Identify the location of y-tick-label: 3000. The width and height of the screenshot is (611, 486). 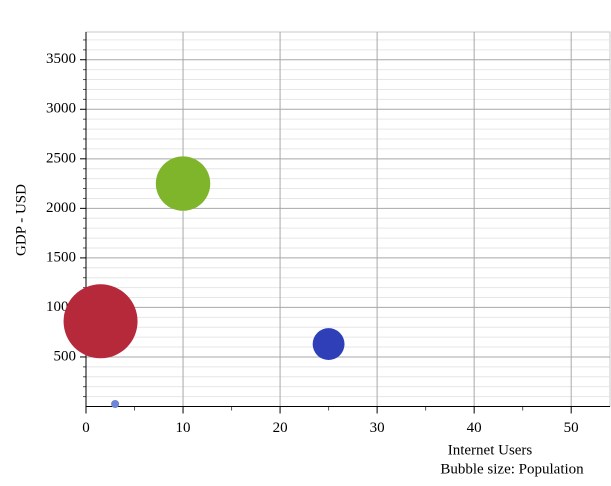
(61, 109).